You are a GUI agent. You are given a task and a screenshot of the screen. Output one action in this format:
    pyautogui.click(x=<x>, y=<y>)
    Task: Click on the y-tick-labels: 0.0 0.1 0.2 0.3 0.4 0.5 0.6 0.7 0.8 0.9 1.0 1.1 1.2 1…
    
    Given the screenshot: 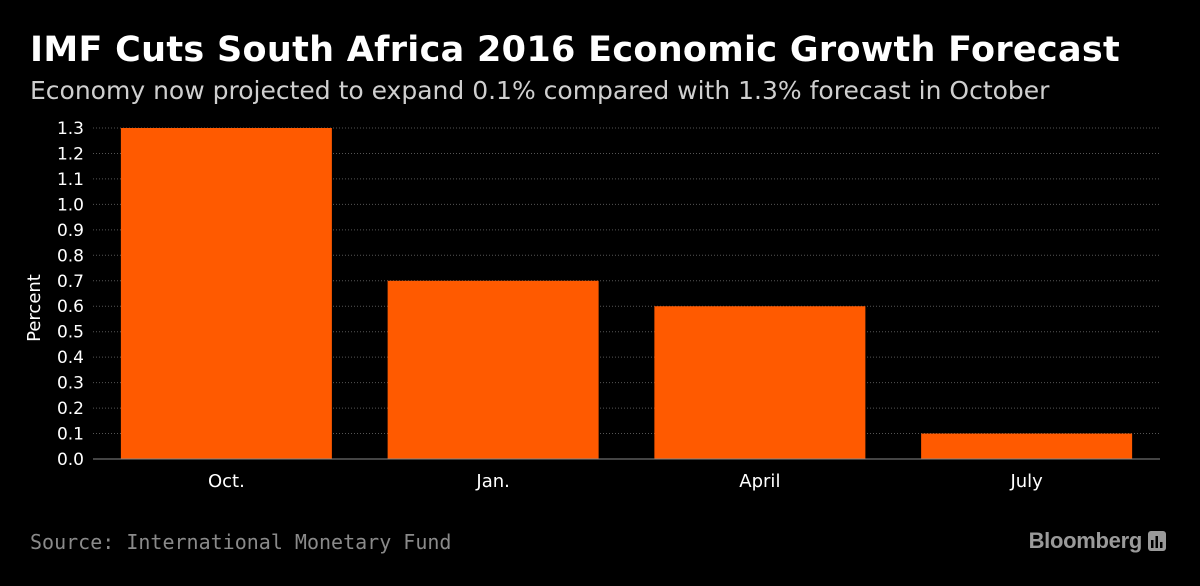 What is the action you would take?
    pyautogui.click(x=70, y=294)
    